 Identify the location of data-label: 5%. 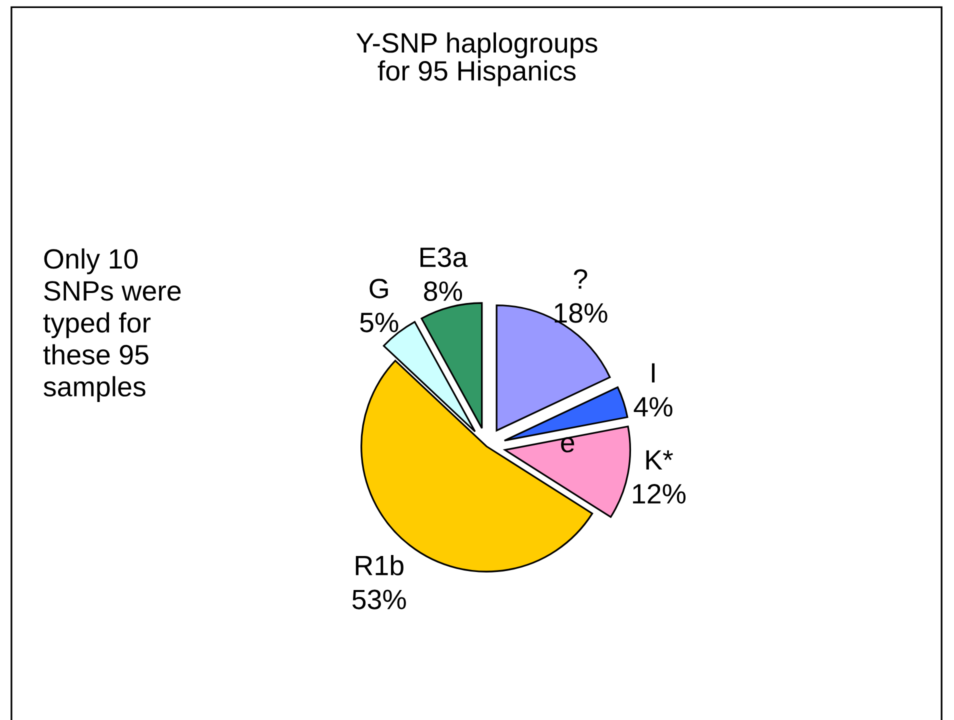
(379, 322).